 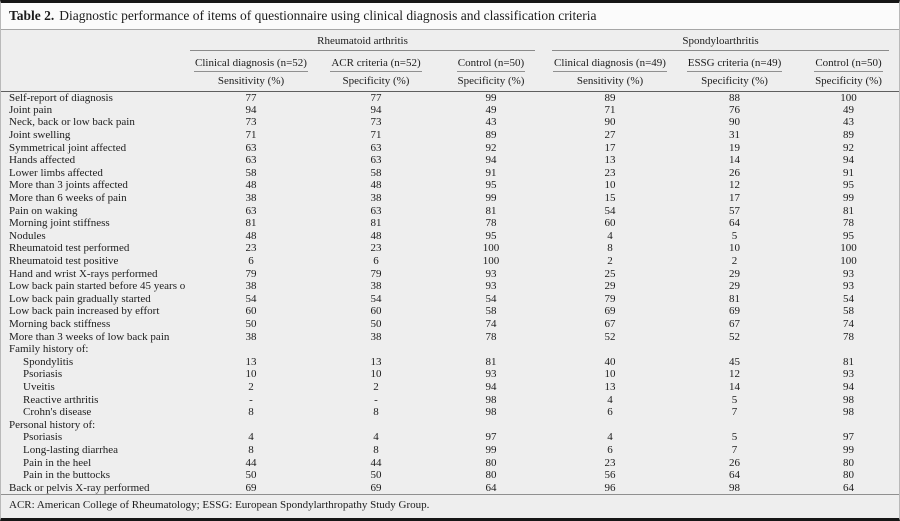 I want to click on cell-value: 58, so click(x=376, y=172).